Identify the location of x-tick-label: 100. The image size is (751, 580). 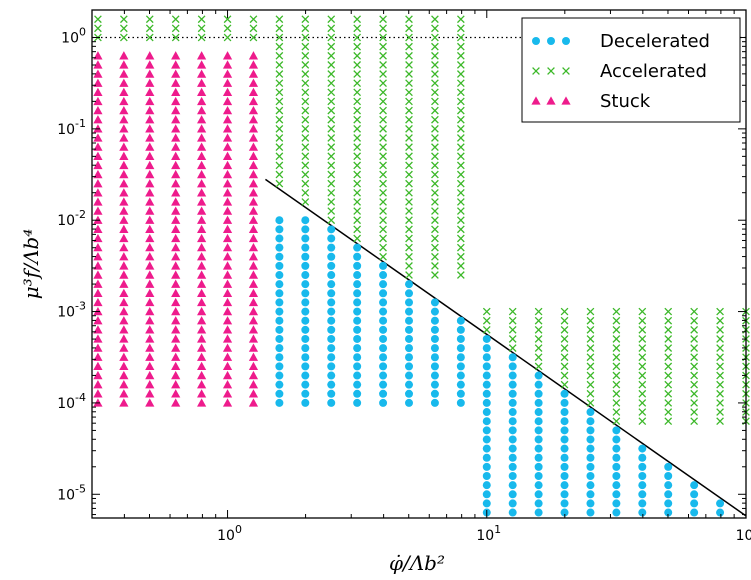
(229, 533).